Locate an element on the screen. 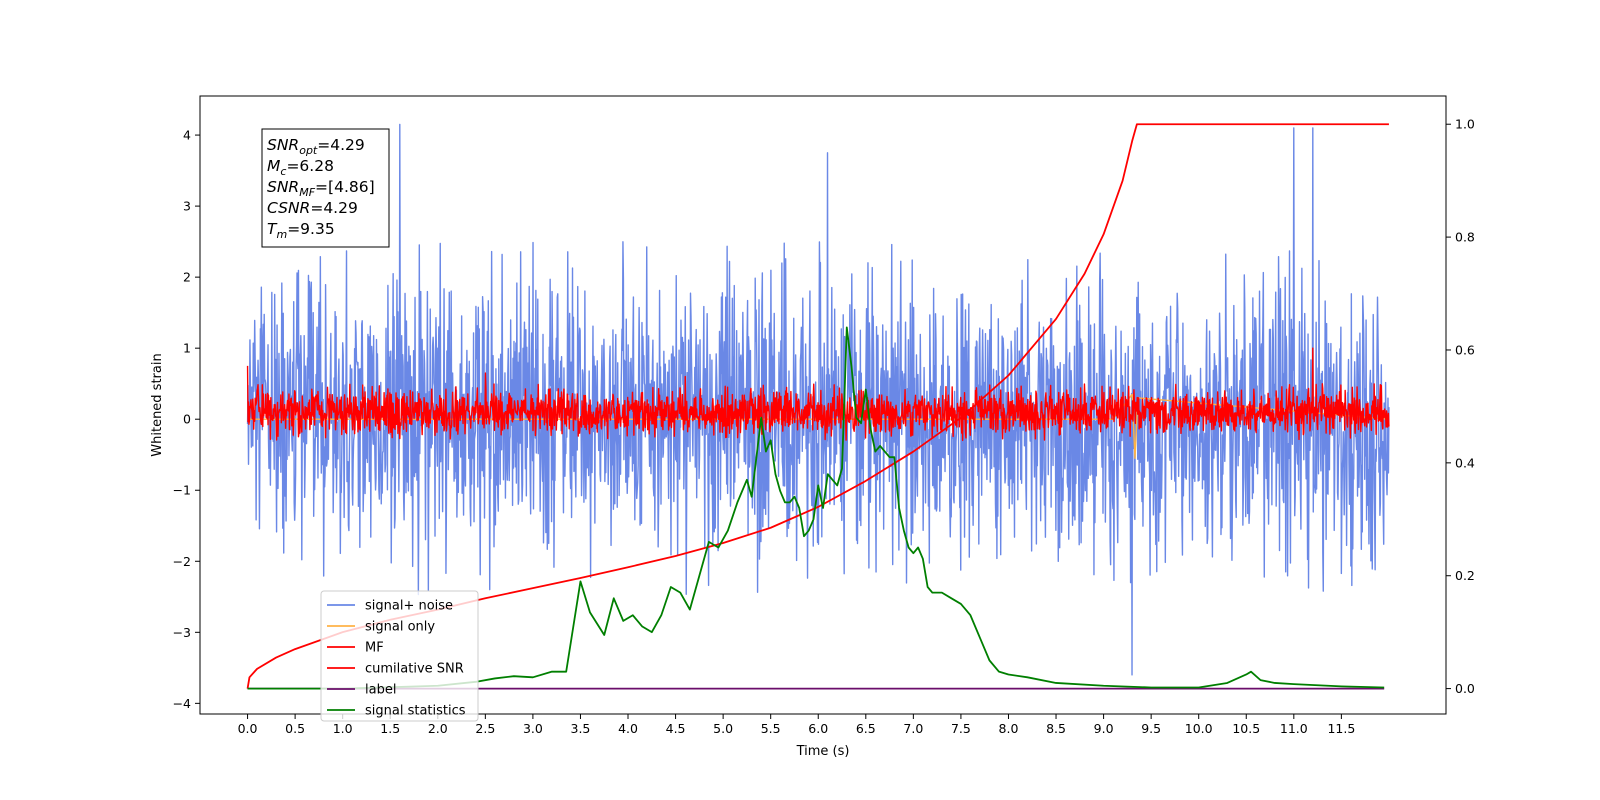  legend-frame is located at coordinates (399, 656).